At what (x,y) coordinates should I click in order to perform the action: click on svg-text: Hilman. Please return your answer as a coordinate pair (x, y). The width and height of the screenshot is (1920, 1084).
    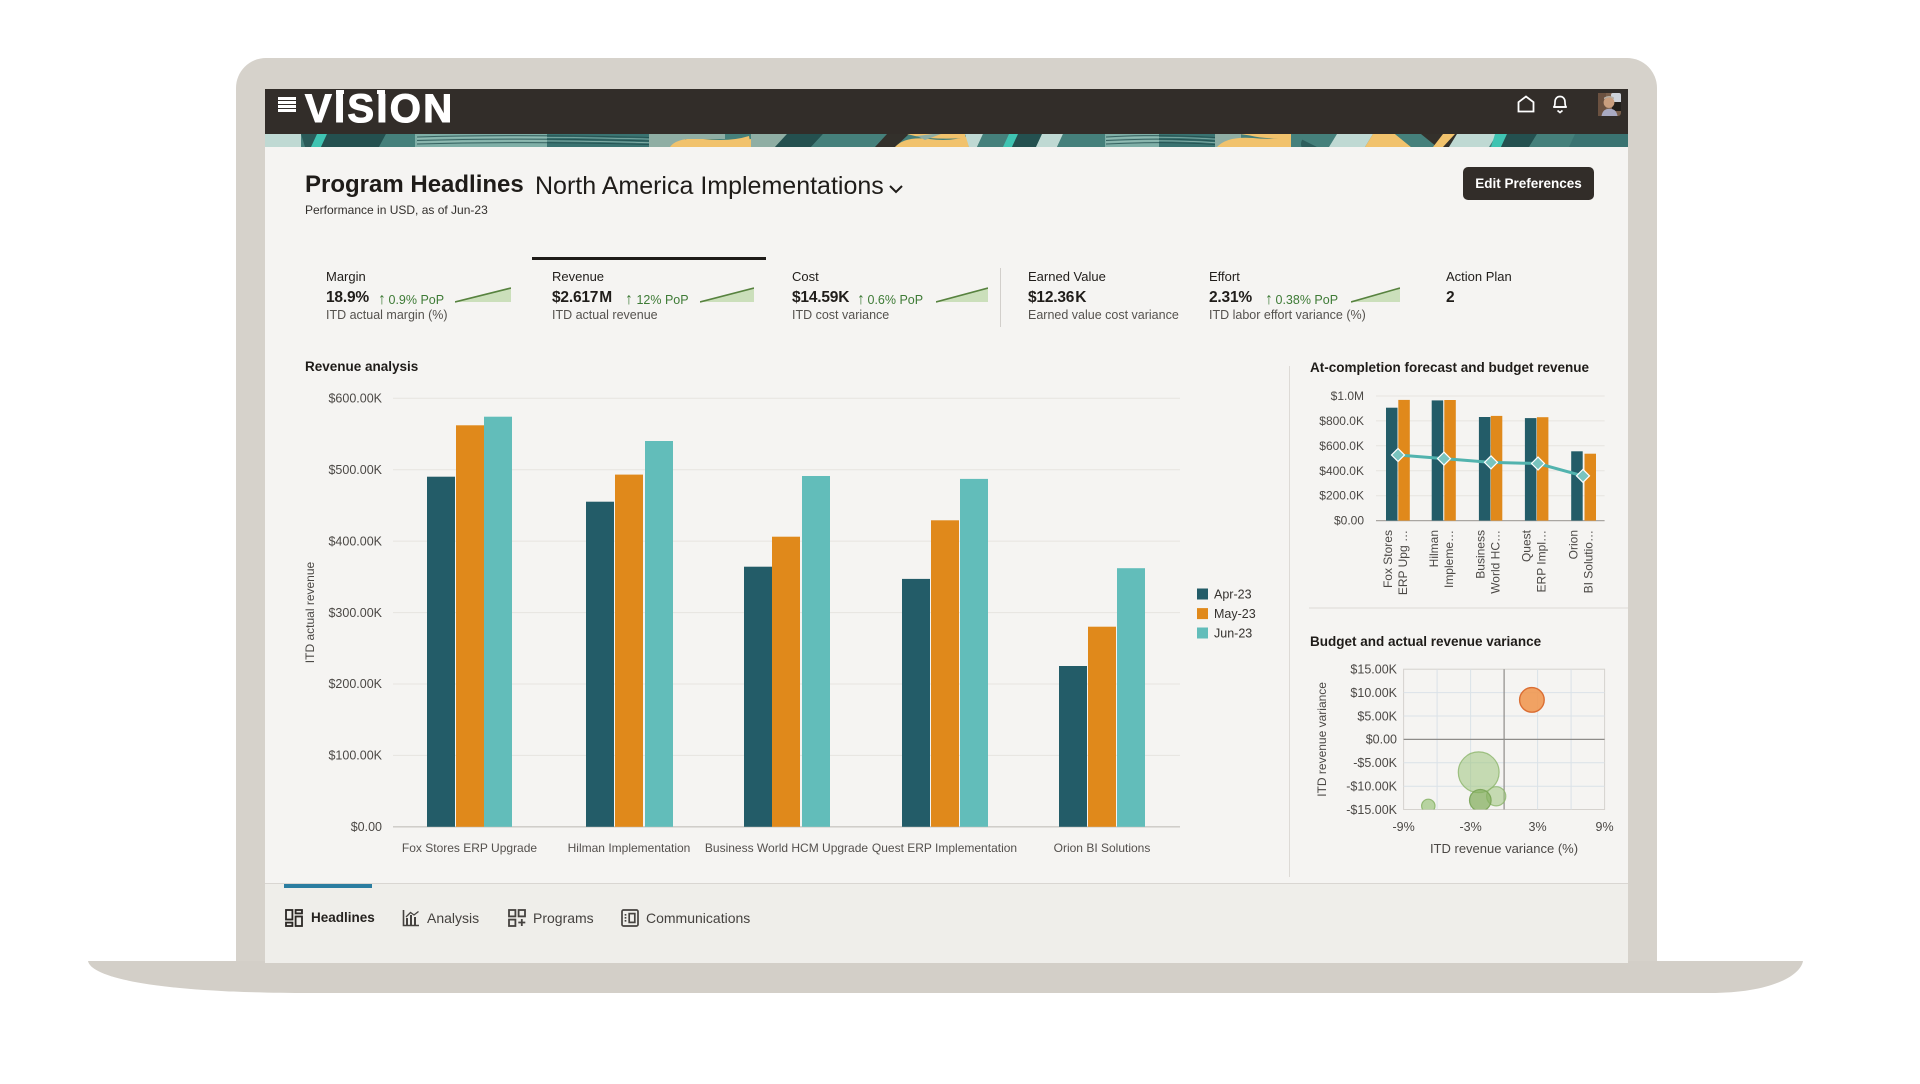
    Looking at the image, I should click on (1434, 548).